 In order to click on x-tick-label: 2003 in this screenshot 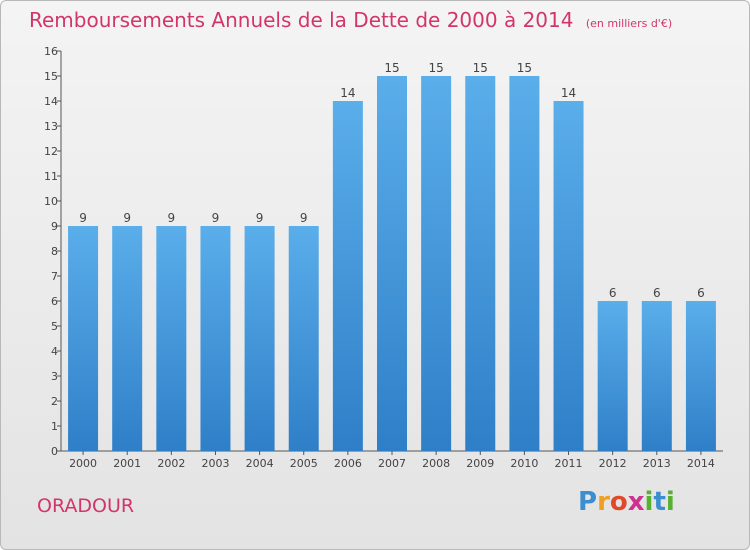, I will do `click(215, 463)`.